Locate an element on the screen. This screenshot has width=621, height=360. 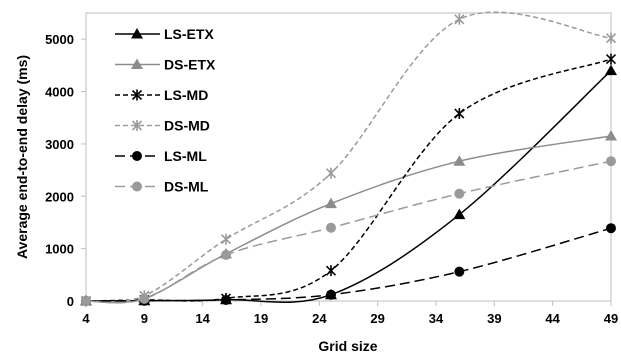
legend-item-ls-md: LS-MD is located at coordinates (161, 95).